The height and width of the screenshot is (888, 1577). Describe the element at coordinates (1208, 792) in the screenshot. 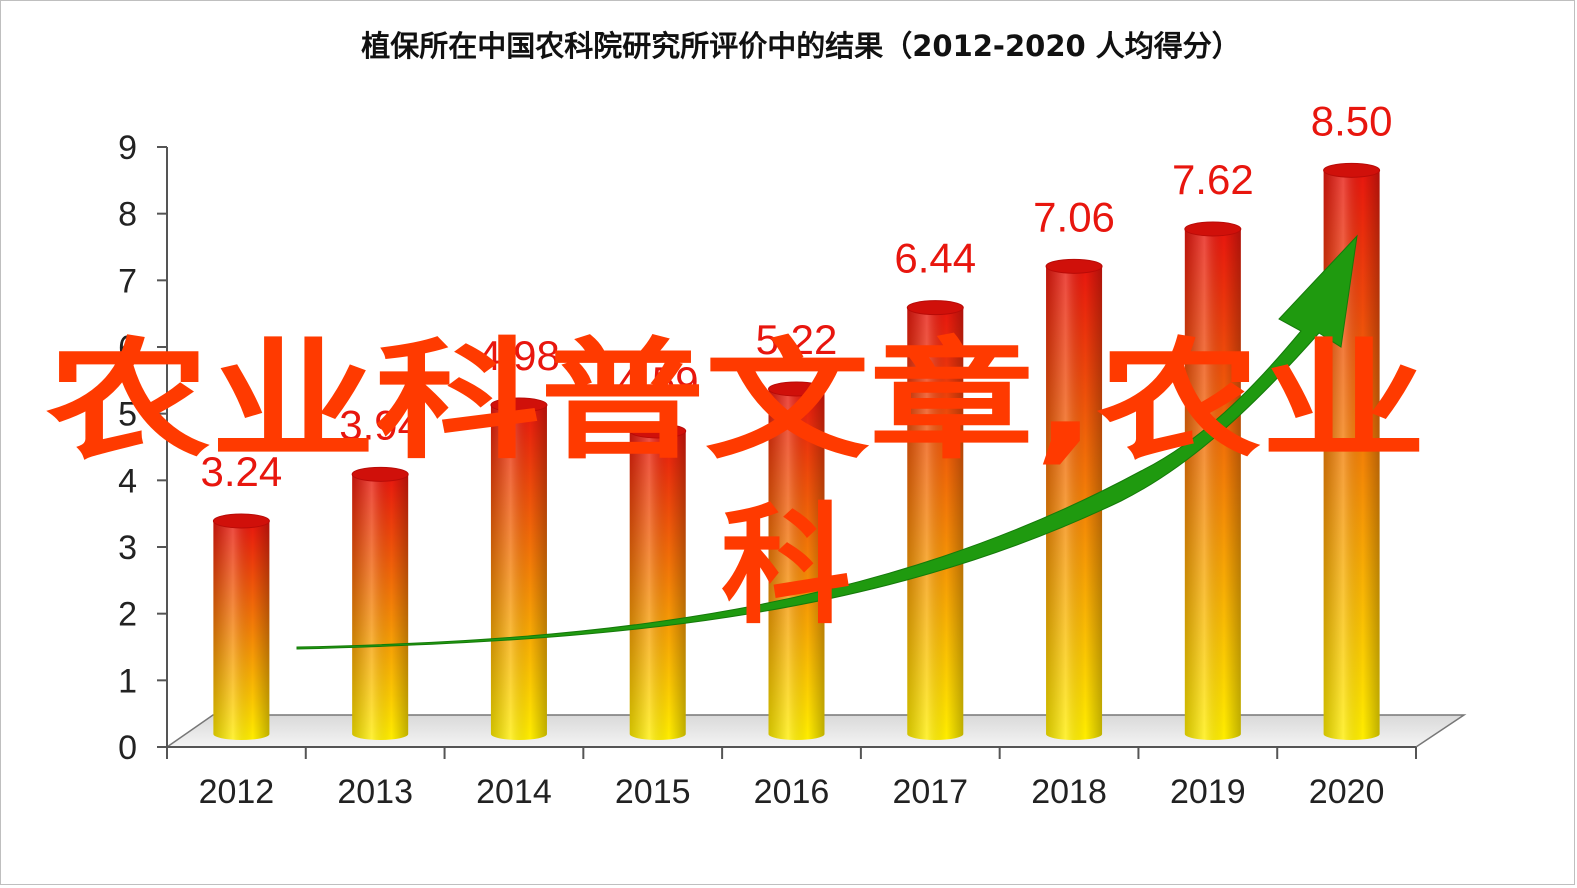

I see `x-tick-label: 2019` at that location.